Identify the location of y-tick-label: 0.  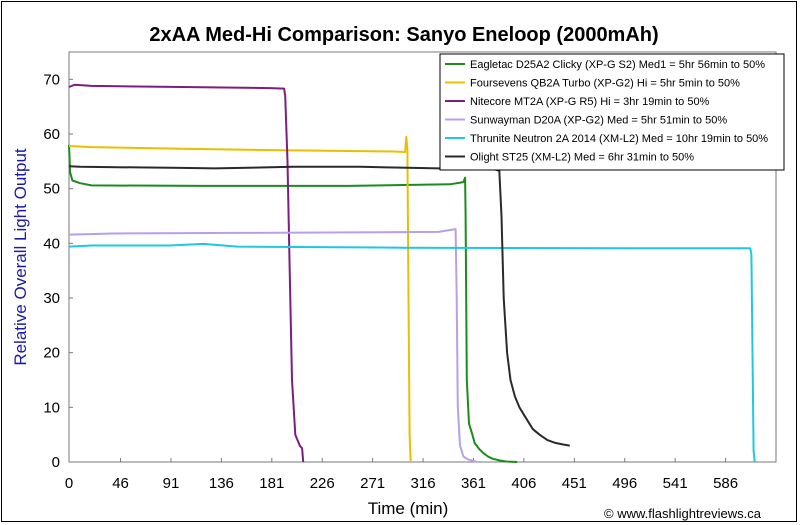
(56, 462).